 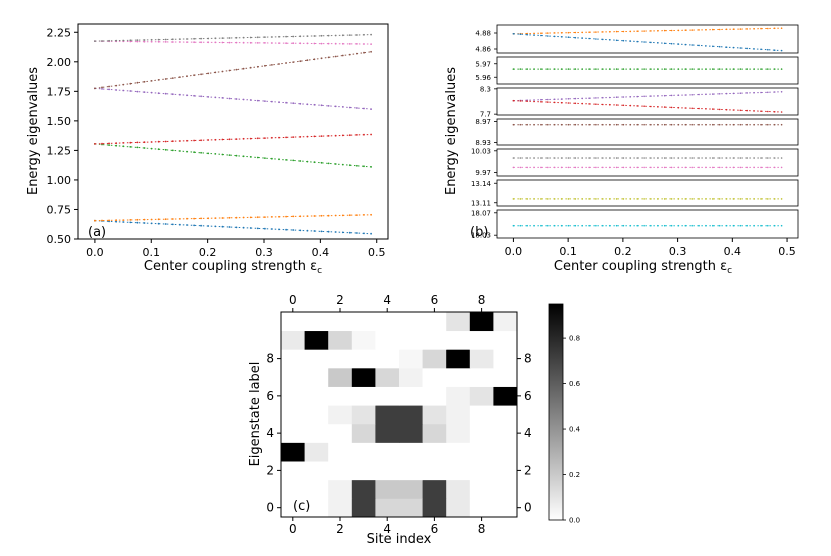 I want to click on panel-c-xtick-label-bottom: 6, so click(x=435, y=529).